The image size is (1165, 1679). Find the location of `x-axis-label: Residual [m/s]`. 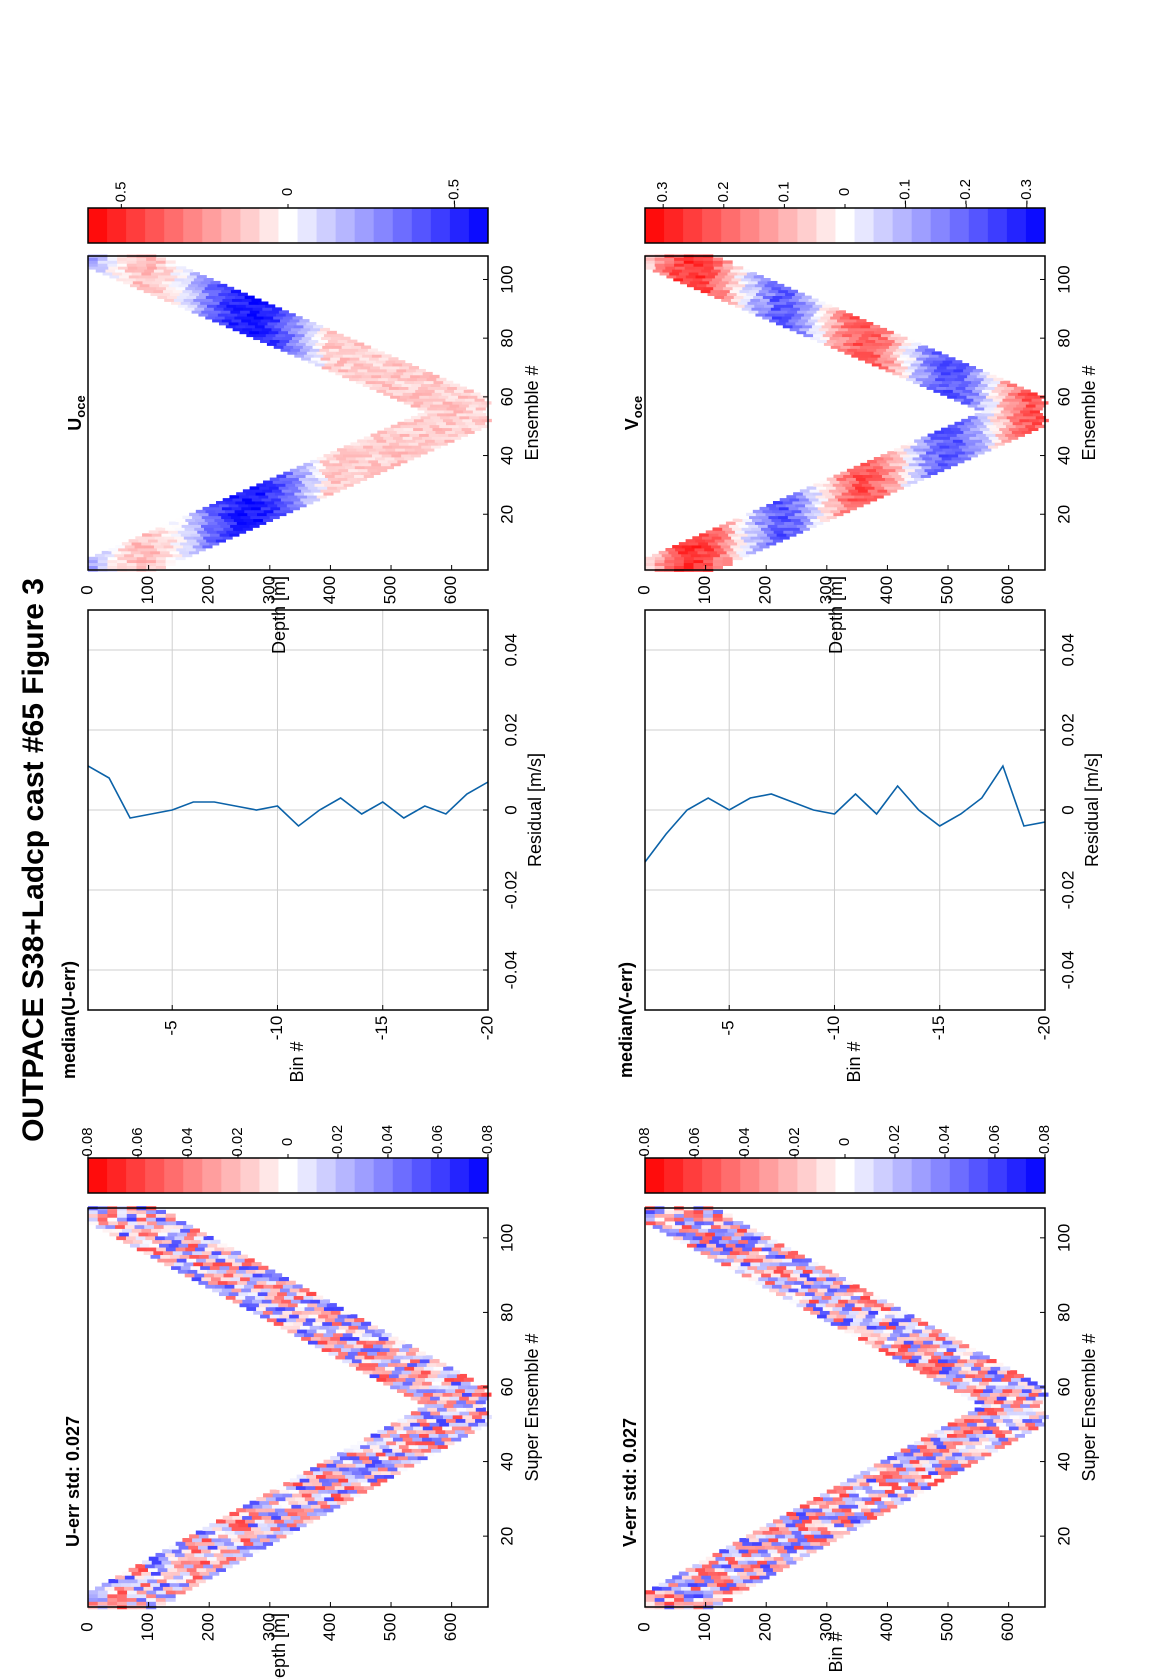

x-axis-label: Residual [m/s] is located at coordinates (535, 810).